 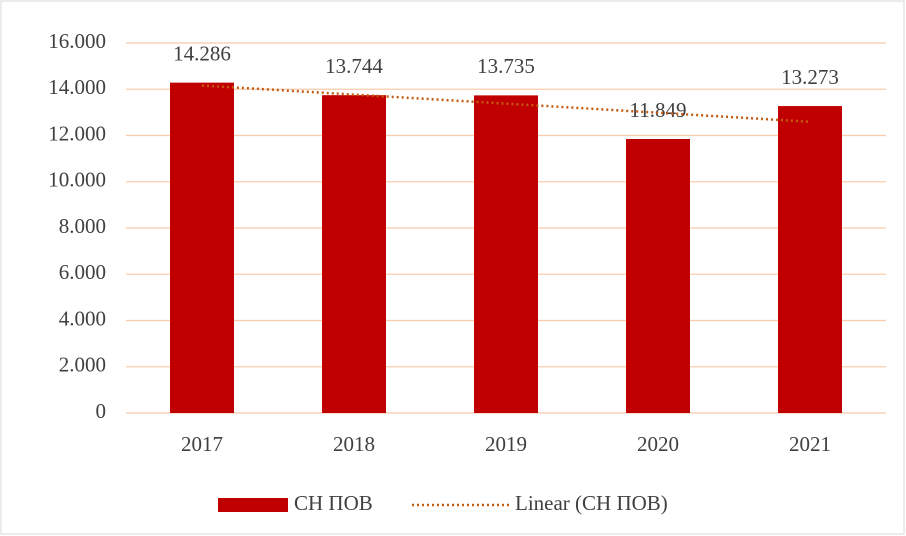 What do you see at coordinates (253, 505) in the screenshot?
I see `legend-swatch` at bounding box center [253, 505].